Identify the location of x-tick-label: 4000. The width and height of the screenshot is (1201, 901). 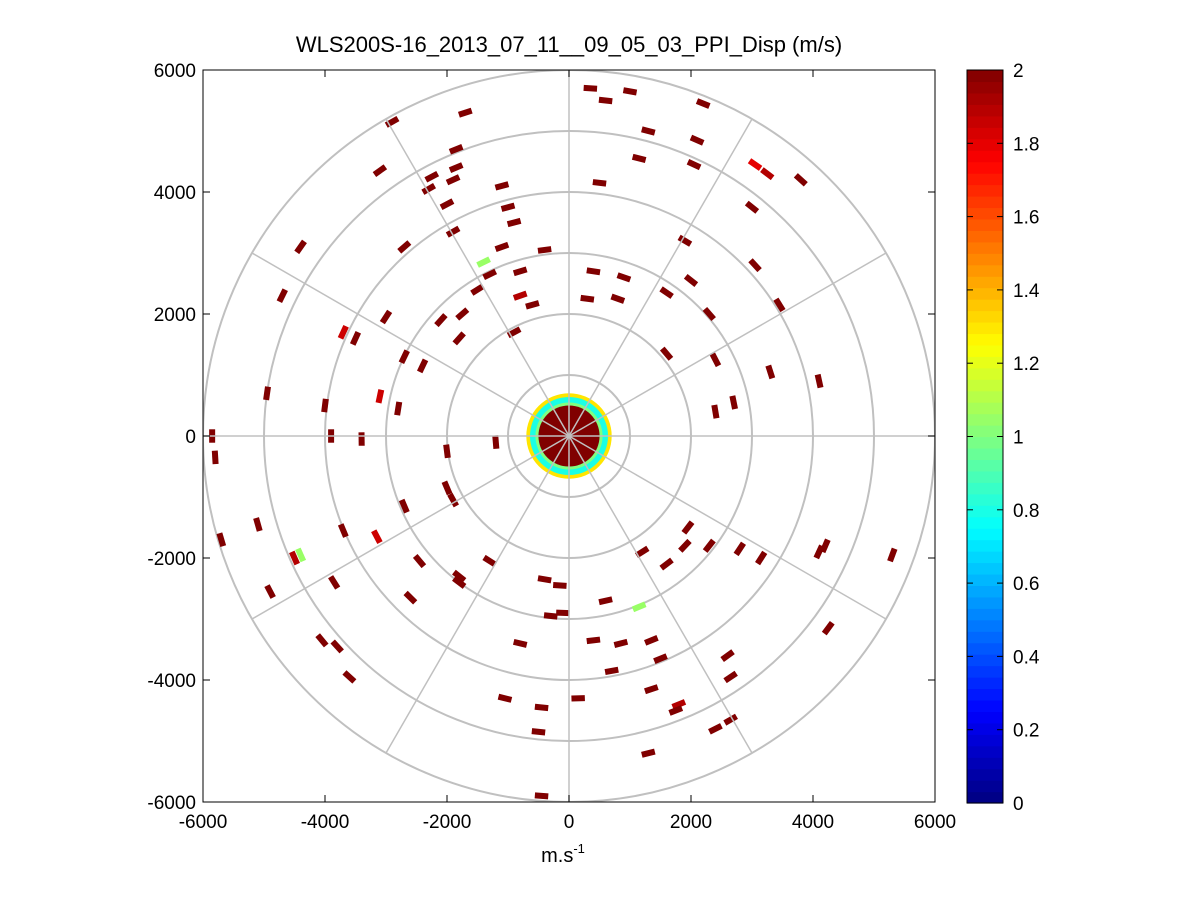
(813, 822).